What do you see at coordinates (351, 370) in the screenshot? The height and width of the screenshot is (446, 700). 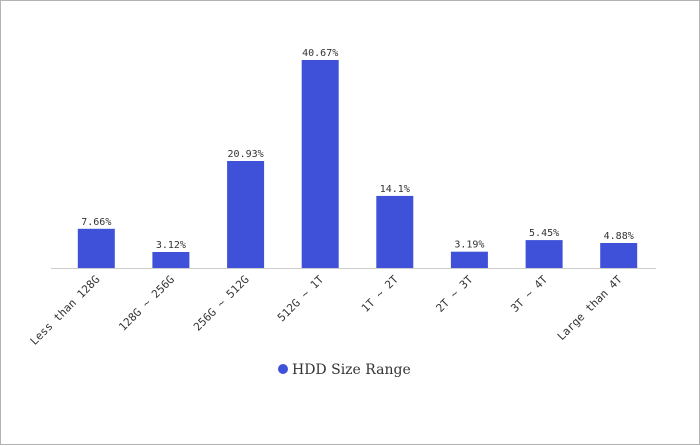 I see `legend-label: HDD Size Range` at bounding box center [351, 370].